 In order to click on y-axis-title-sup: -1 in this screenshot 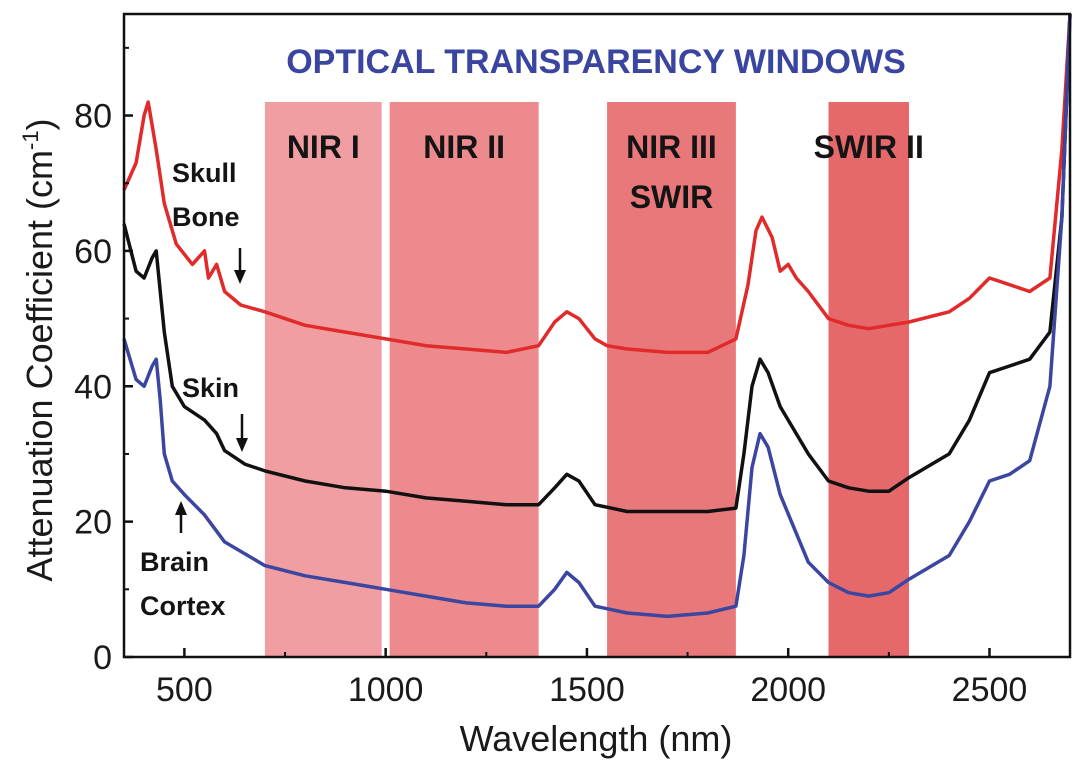, I will do `click(30, 140)`.